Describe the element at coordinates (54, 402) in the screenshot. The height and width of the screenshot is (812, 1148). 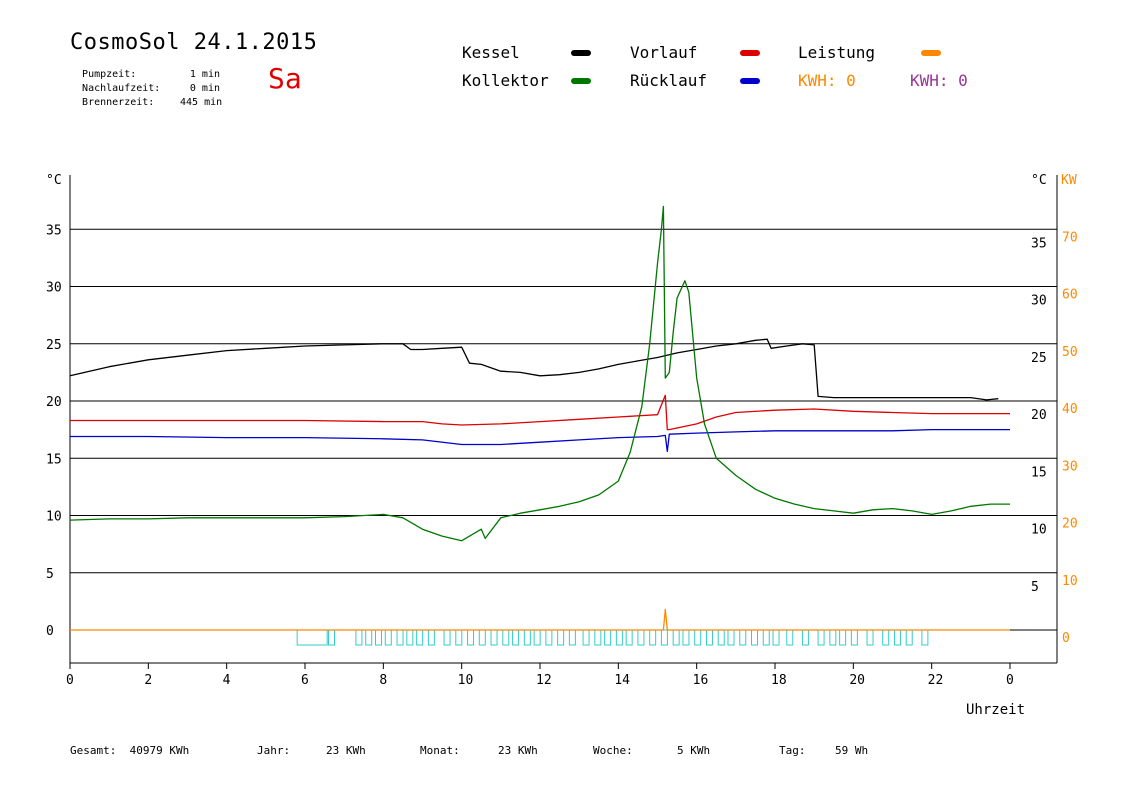
I see `y-tick-label-left: 20` at that location.